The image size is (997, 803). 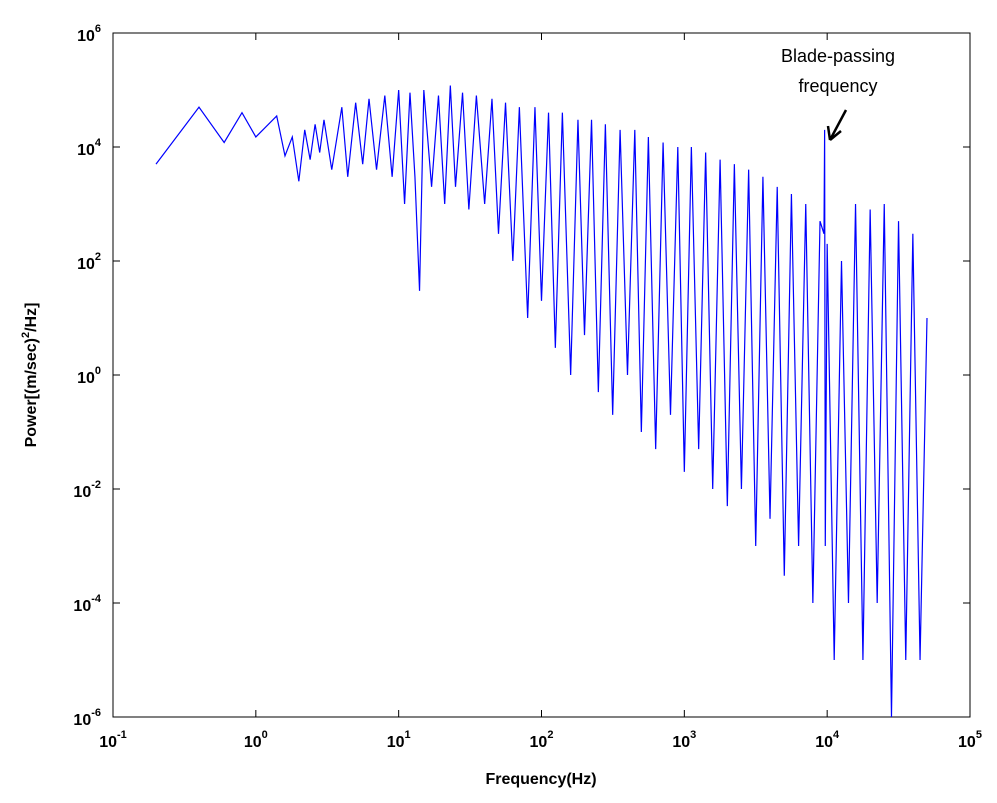 I want to click on x-tick-label: 10⁰, so click(x=256, y=740).